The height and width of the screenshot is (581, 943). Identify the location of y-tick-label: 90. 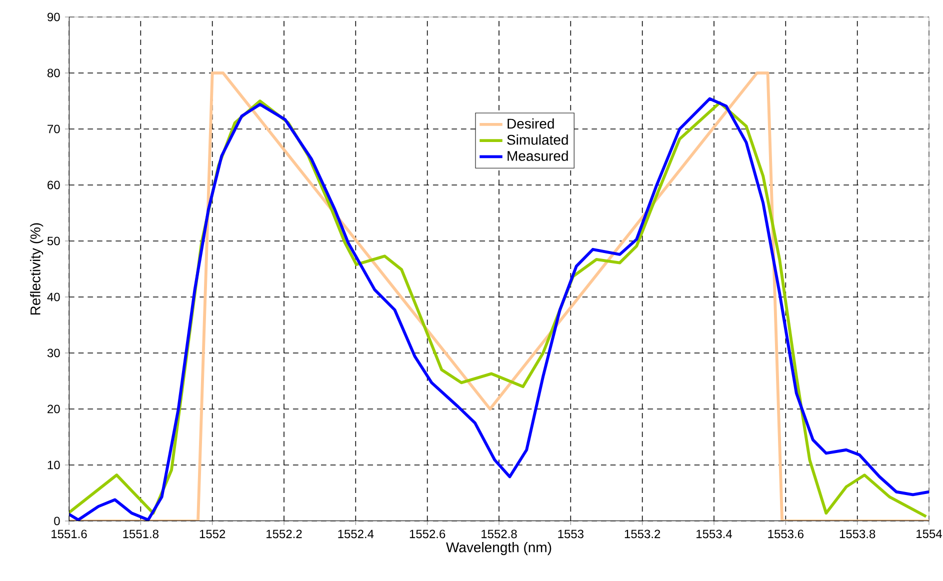
(54, 17).